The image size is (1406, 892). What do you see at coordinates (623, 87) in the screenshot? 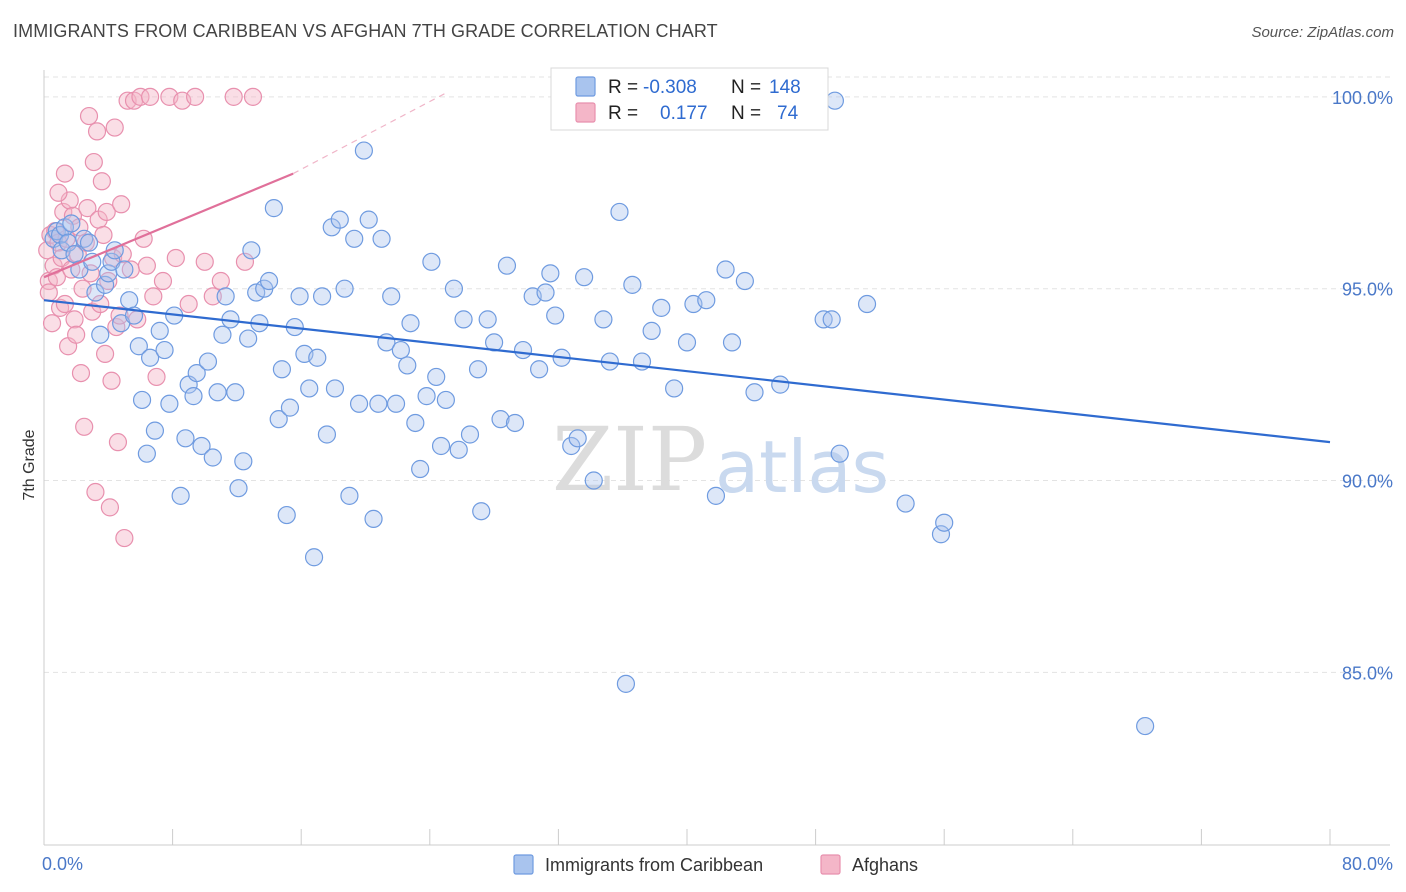
I see `legend-r-label-blue: R =` at bounding box center [623, 87].